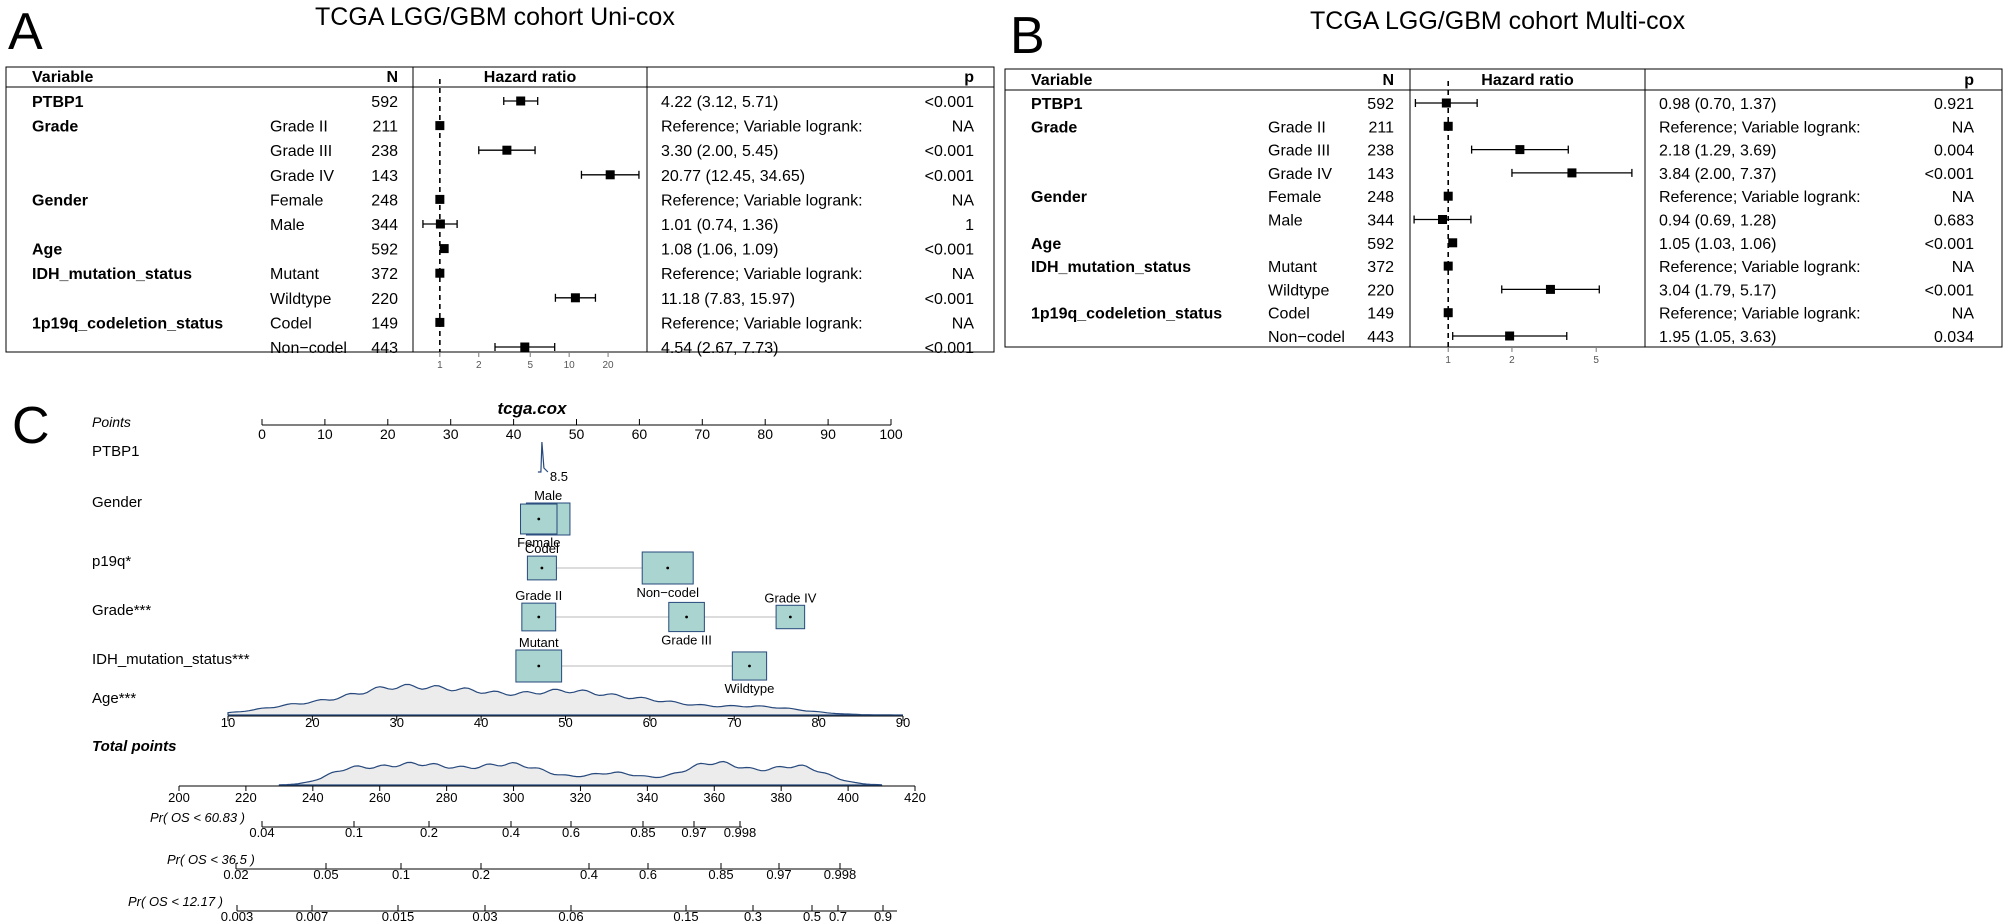 This screenshot has width=2006, height=924. Describe the element at coordinates (648, 797) in the screenshot. I see `total-points-tick-label: 340` at that location.